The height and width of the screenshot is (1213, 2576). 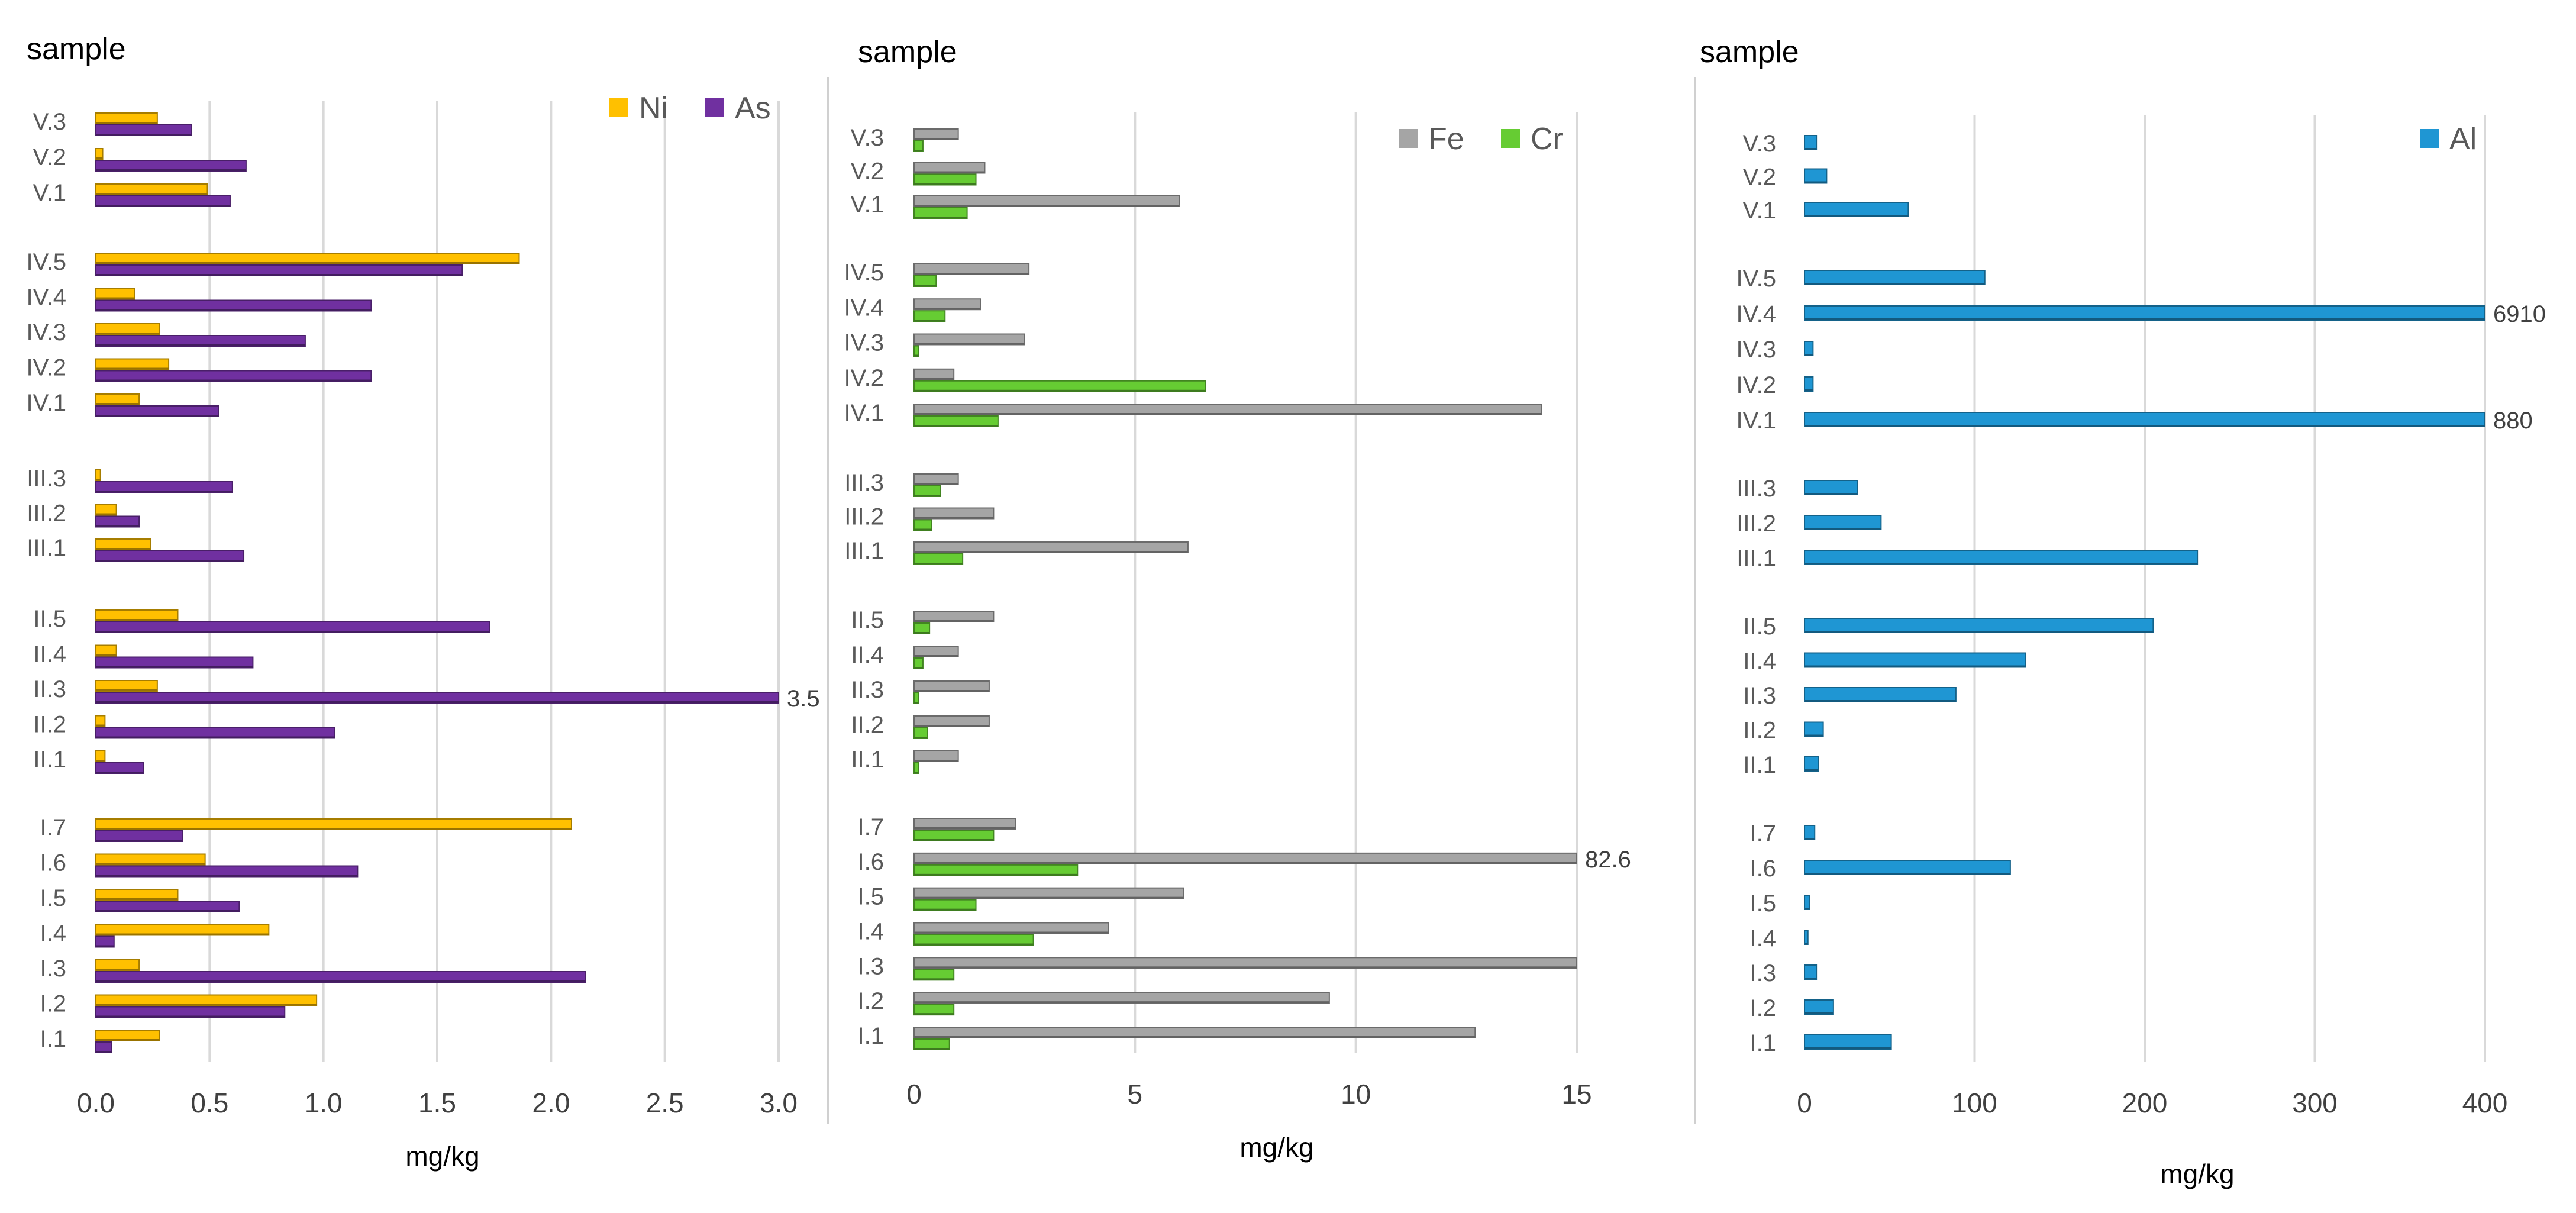 I want to click on category-label: V.1, so click(x=1759, y=211).